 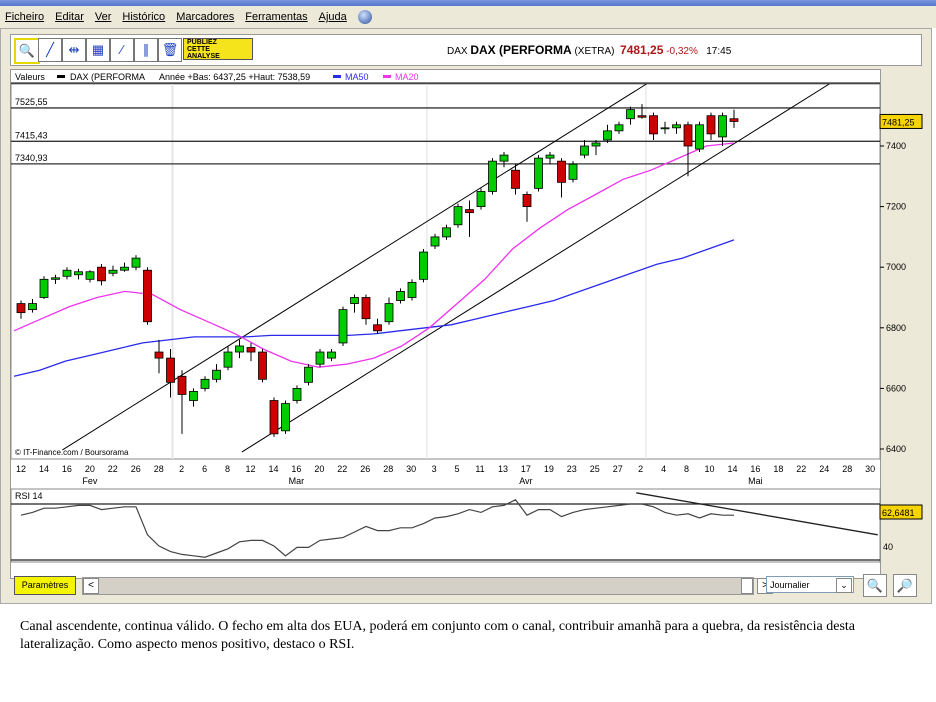 What do you see at coordinates (521, 50) in the screenshot?
I see `quote-name: DAX (PERFORMA` at bounding box center [521, 50].